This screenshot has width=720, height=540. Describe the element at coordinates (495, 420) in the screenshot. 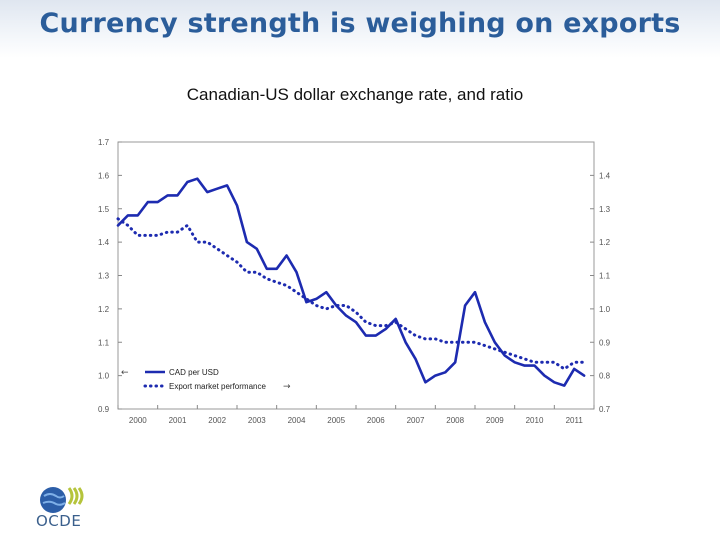

I see `x-tick-label: 2009` at that location.